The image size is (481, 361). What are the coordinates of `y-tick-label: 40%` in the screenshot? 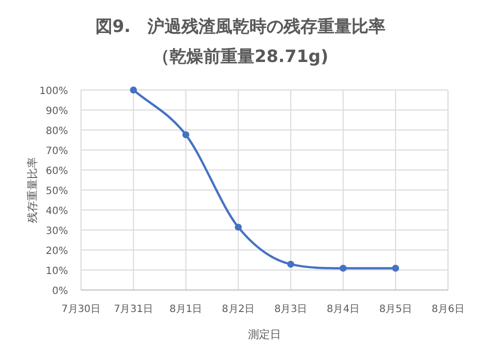 It's located at (57, 211).